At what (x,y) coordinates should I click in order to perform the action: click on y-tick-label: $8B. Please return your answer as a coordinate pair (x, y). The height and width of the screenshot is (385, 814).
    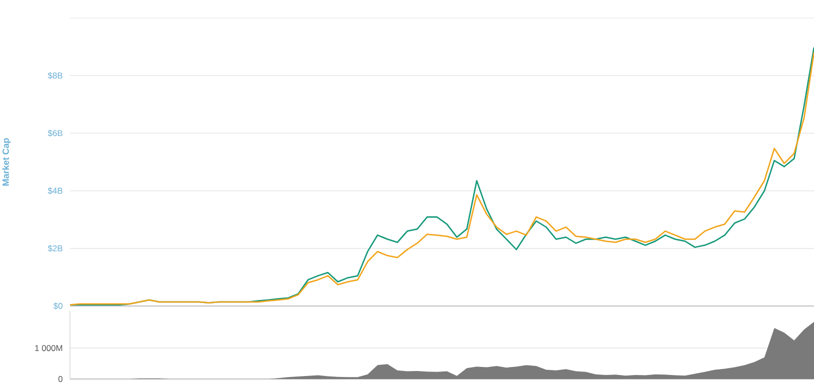
    Looking at the image, I should click on (55, 76).